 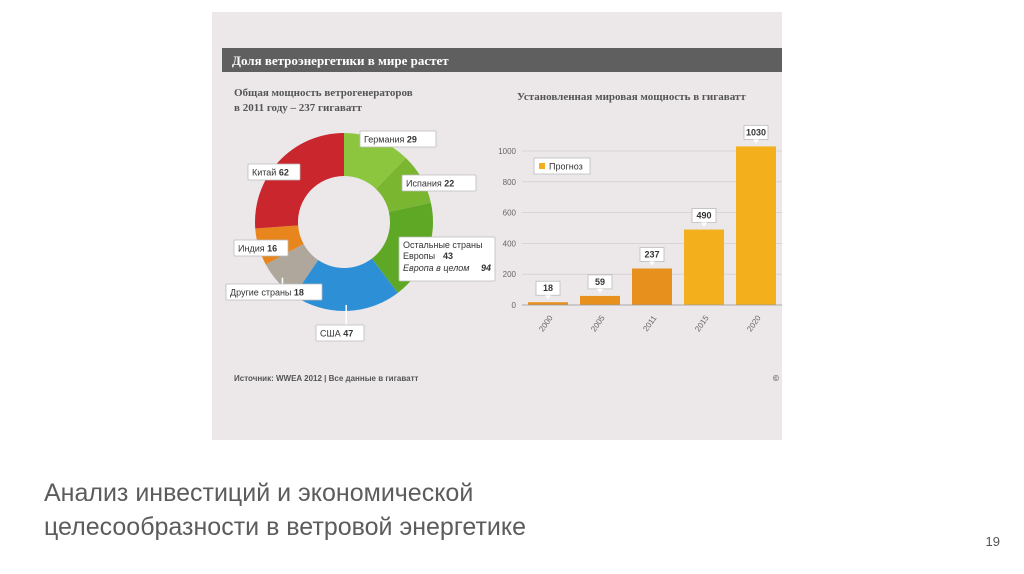 What do you see at coordinates (566, 167) in the screenshot?
I see `legend-label-forecast: Прогноз` at bounding box center [566, 167].